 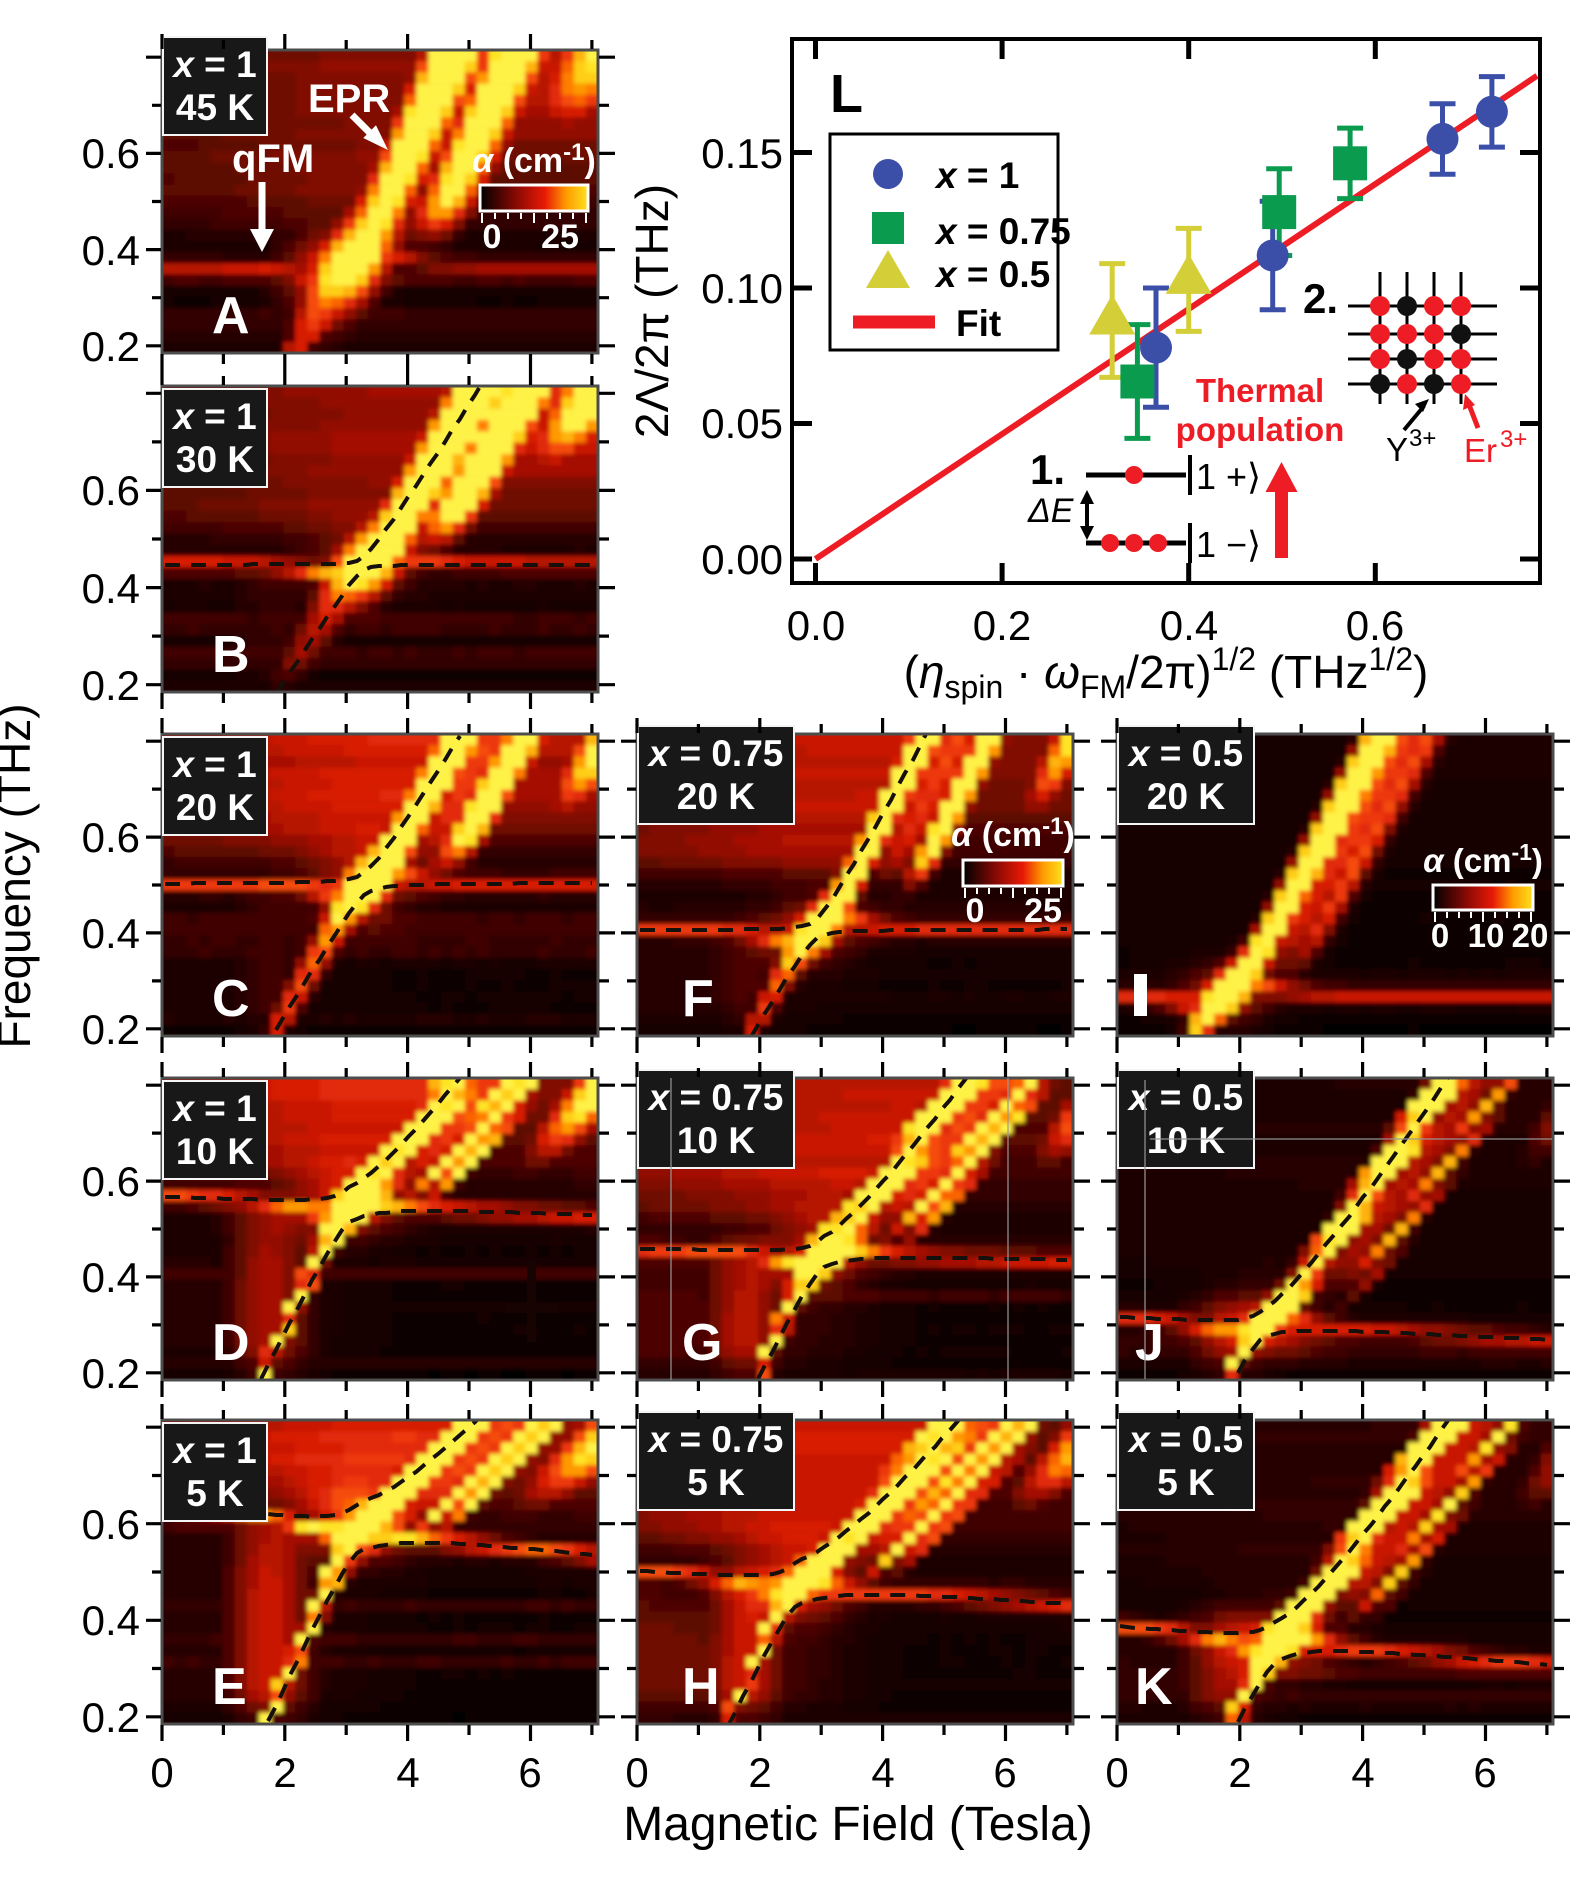 I want to click on svg-text: K, so click(x=1154, y=1687).